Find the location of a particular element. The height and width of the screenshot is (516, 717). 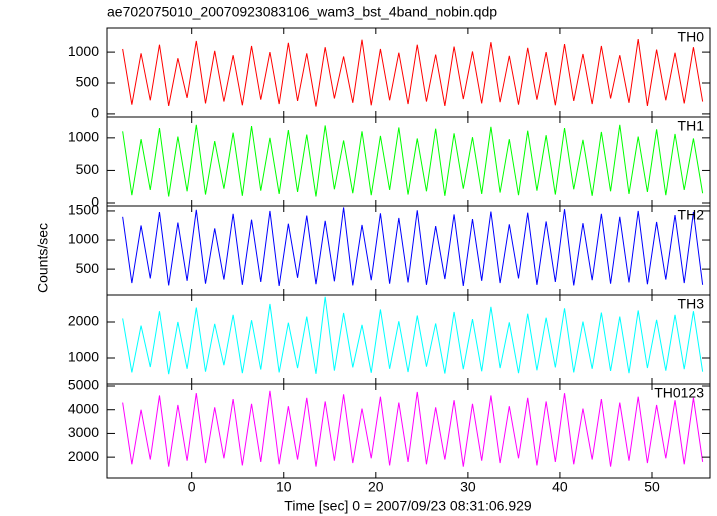

y-axis-label: Counts/sec is located at coordinates (43, 258).